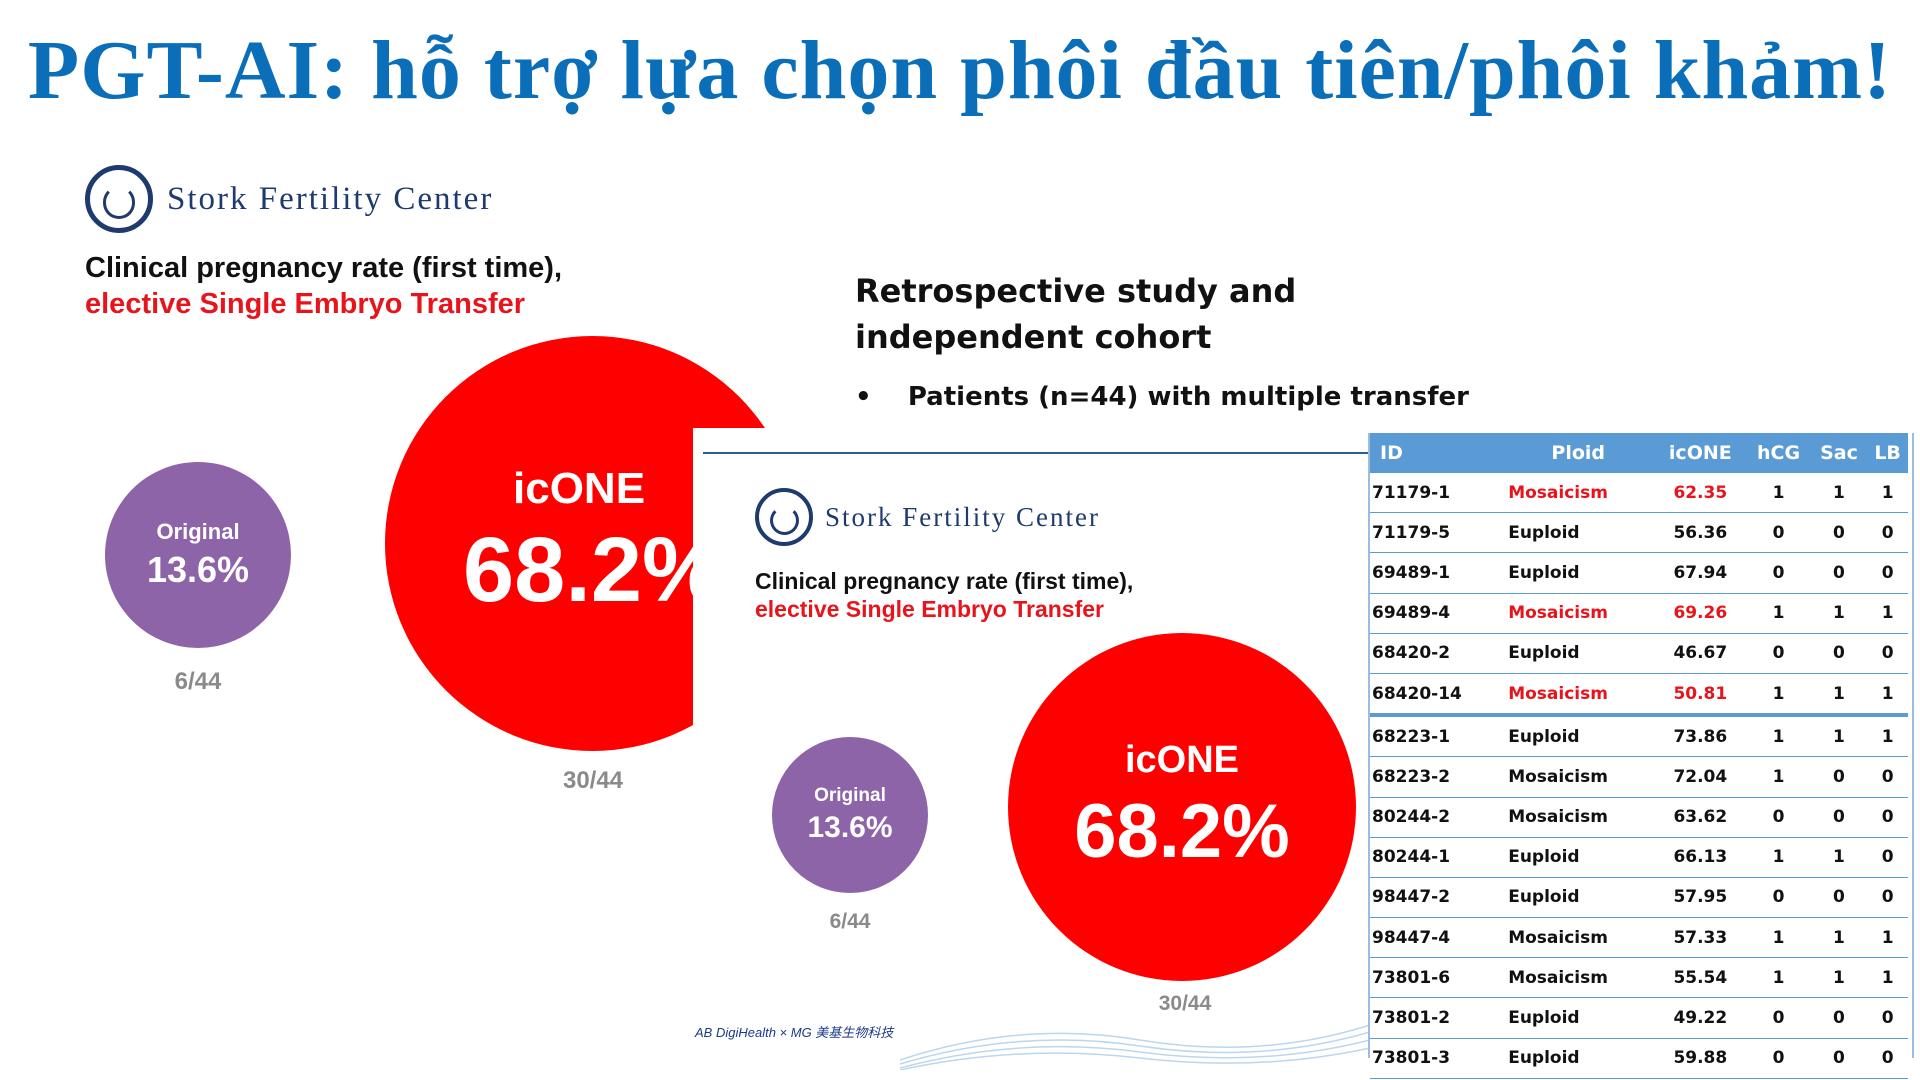 The image size is (1920, 1080). What do you see at coordinates (305, 304) in the screenshot?
I see `headline-line2: elective Single Embryo Transfer` at bounding box center [305, 304].